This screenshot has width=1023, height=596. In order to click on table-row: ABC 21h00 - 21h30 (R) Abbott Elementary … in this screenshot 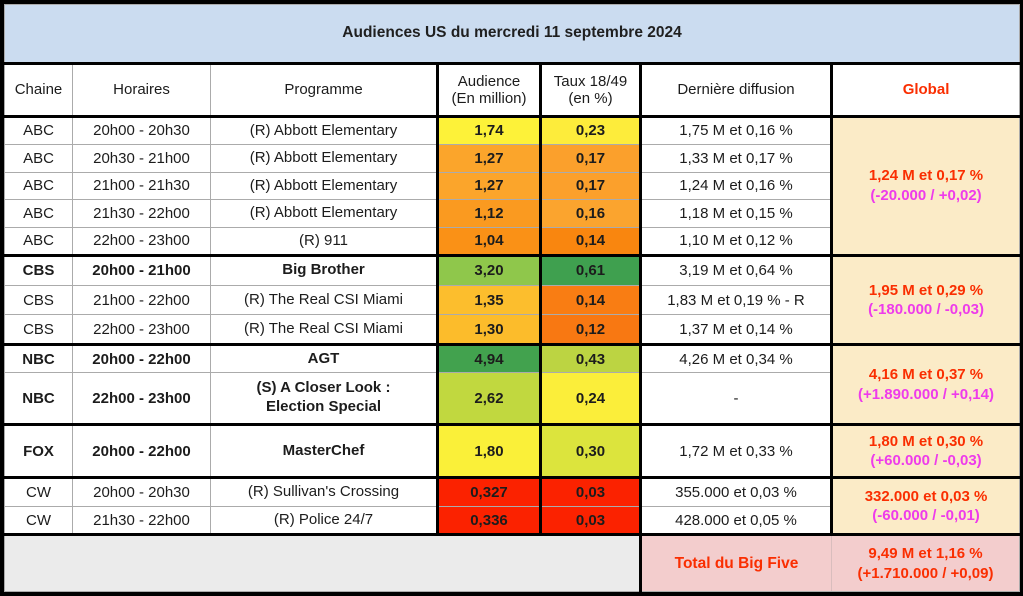, I will do `click(512, 186)`.